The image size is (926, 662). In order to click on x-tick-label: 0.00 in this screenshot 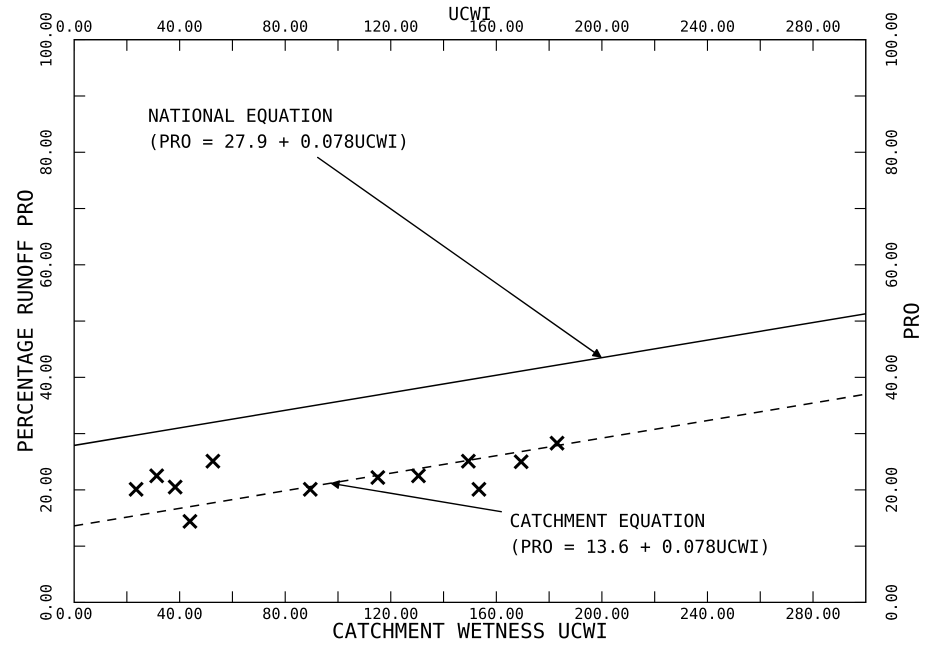, I will do `click(74, 614)`.